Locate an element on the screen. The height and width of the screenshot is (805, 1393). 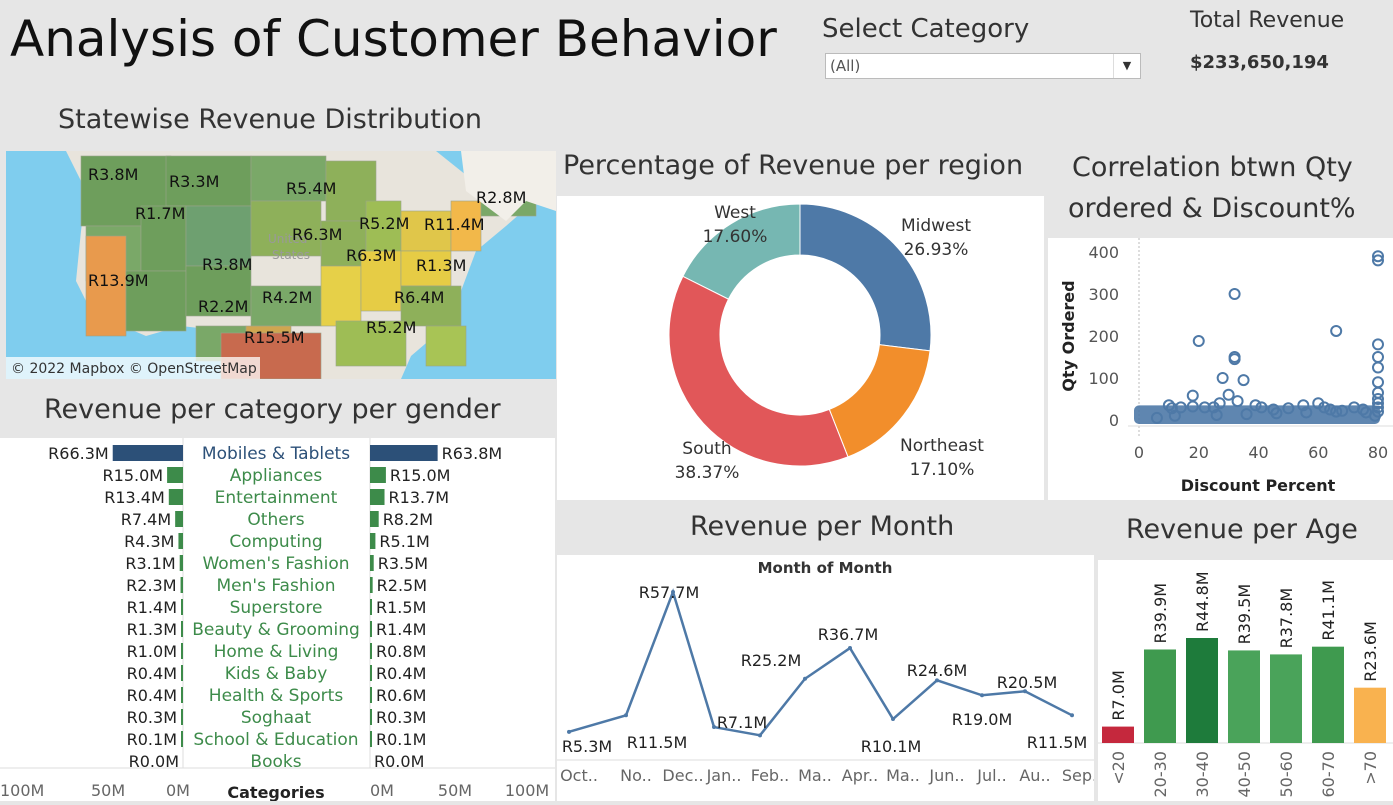
female-value-label: R1.0M is located at coordinates (152, 651).